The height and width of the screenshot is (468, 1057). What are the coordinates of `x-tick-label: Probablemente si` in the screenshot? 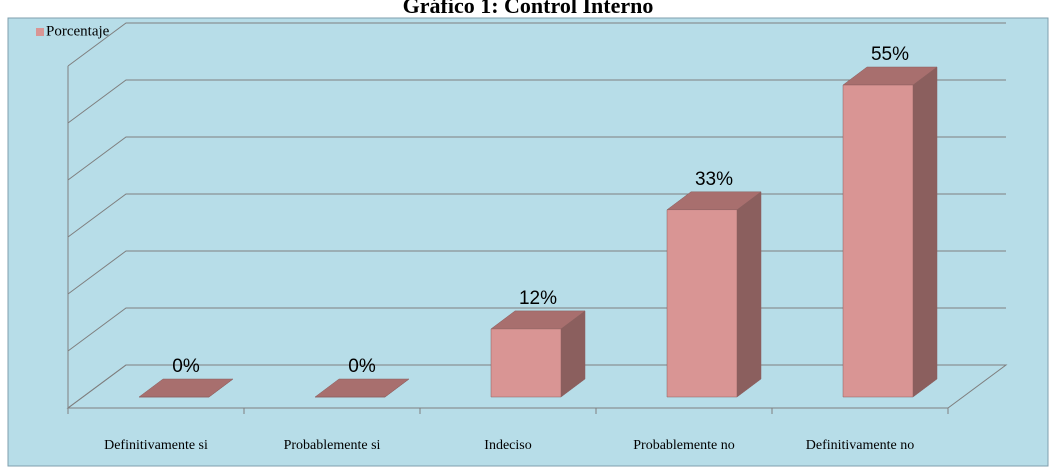 It's located at (332, 445).